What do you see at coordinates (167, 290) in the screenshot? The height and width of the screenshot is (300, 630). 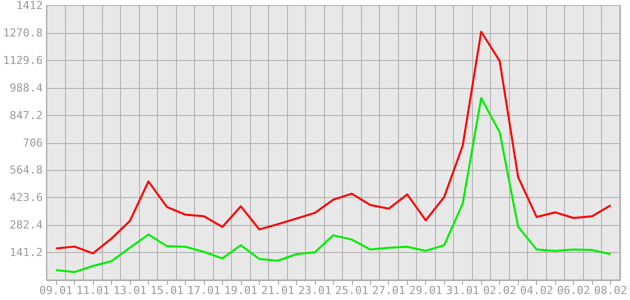 I see `x-tick-label: 15.01` at bounding box center [167, 290].